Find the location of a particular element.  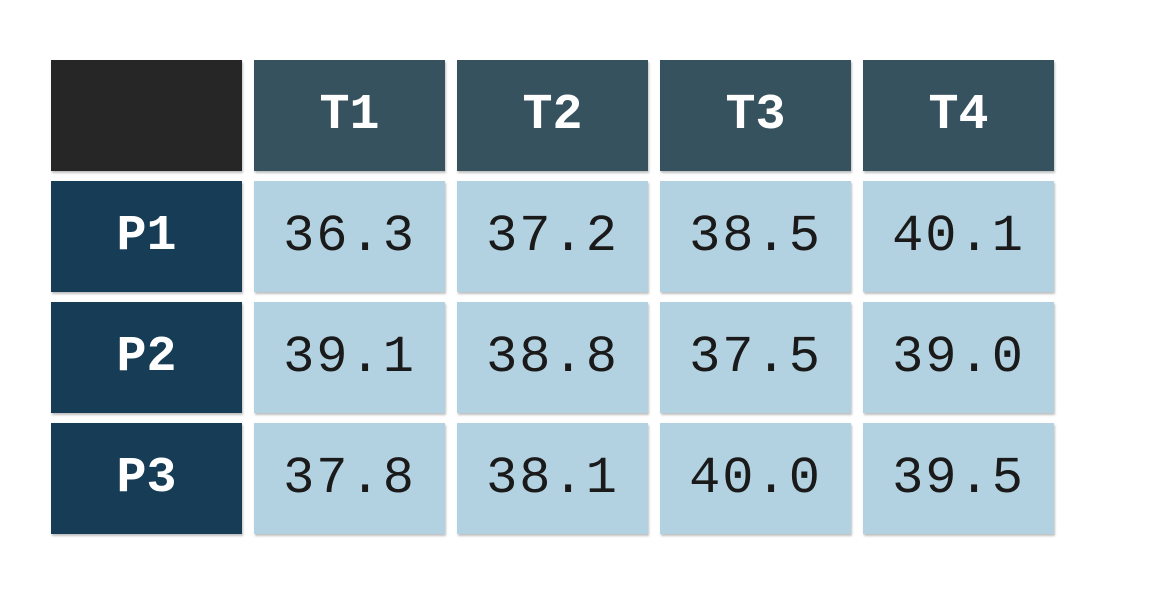

table-cell-p3-t1: 37.8 is located at coordinates (349, 478).